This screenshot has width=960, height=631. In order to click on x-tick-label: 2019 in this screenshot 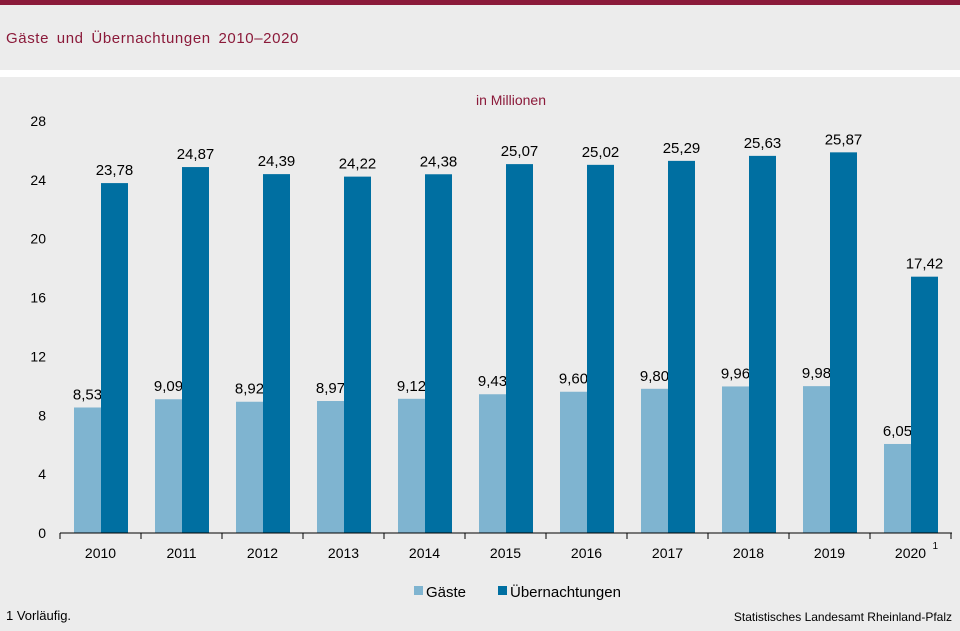, I will do `click(829, 553)`.